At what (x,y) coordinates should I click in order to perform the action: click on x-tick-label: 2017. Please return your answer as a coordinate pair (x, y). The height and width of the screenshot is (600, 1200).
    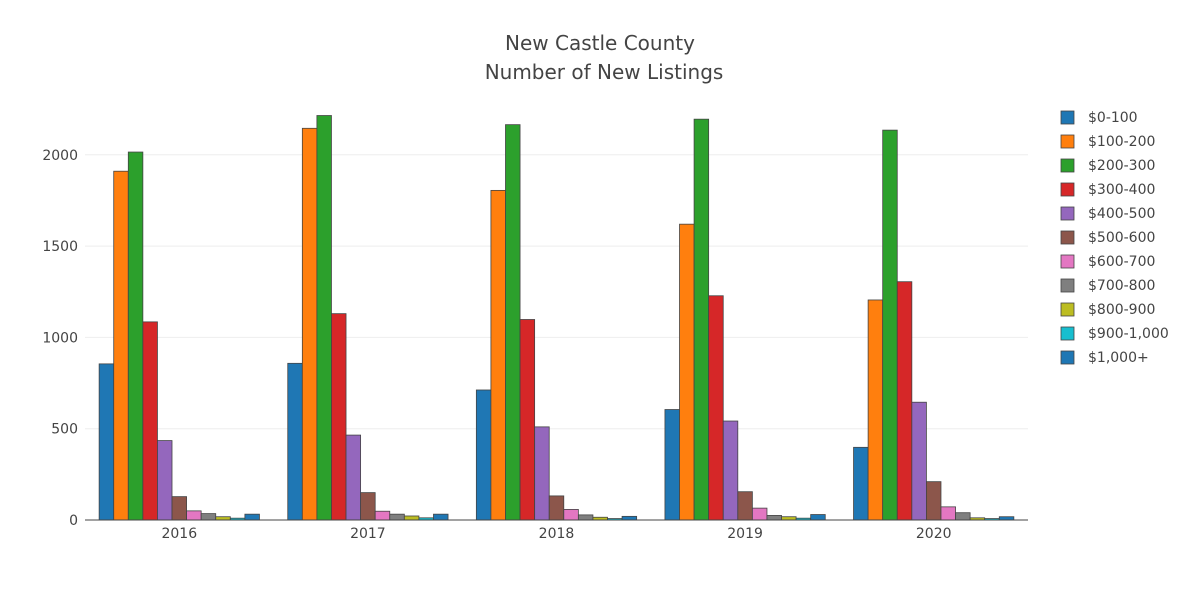
    Looking at the image, I should click on (368, 534).